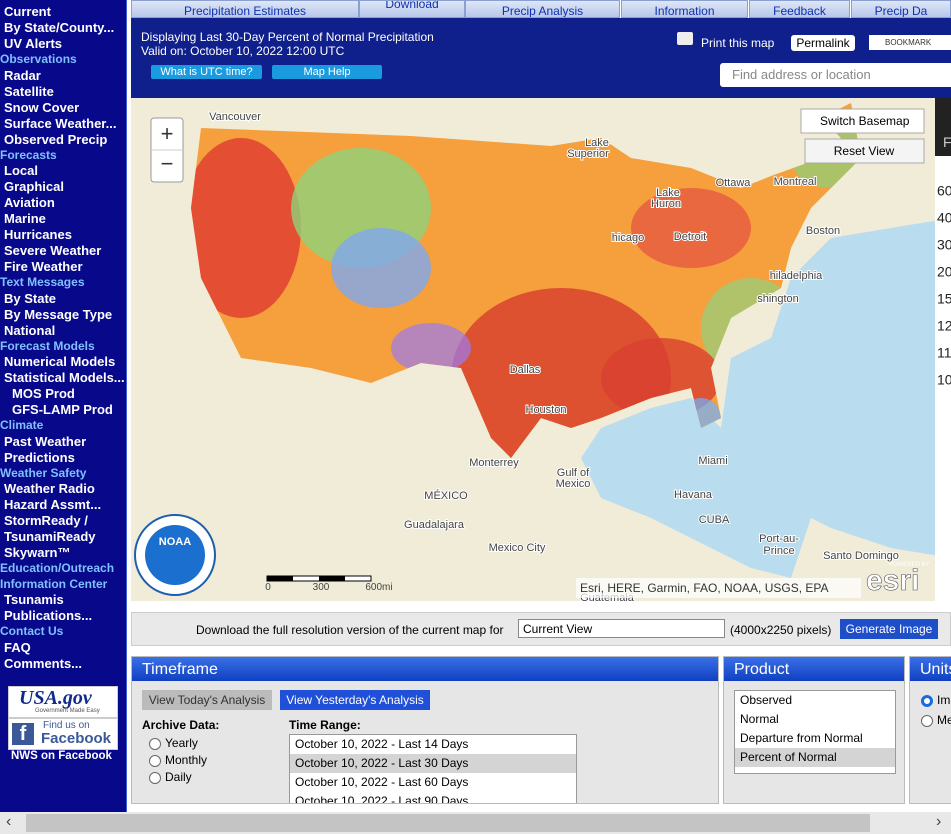  Describe the element at coordinates (864, 151) in the screenshot. I see `reset-view-btn` at that location.